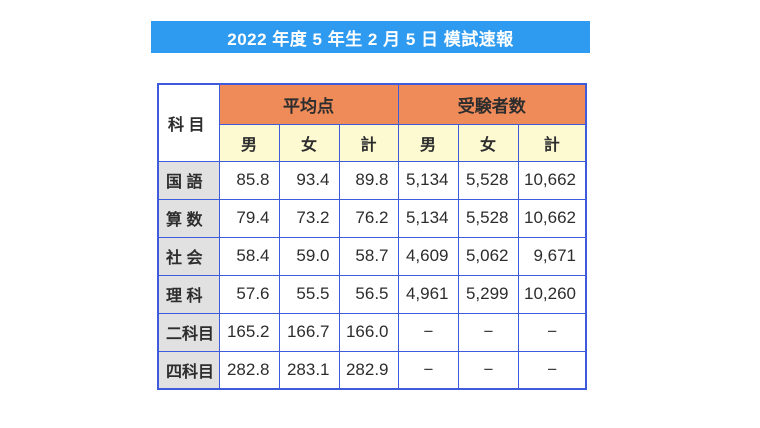  I want to click on sub-header-avg-female: 女, so click(309, 142).